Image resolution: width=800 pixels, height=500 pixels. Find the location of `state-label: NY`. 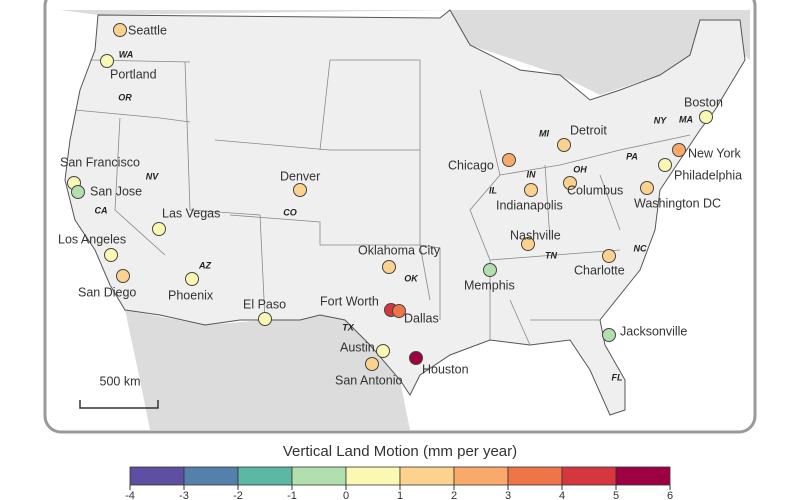

state-label: NY is located at coordinates (660, 120).